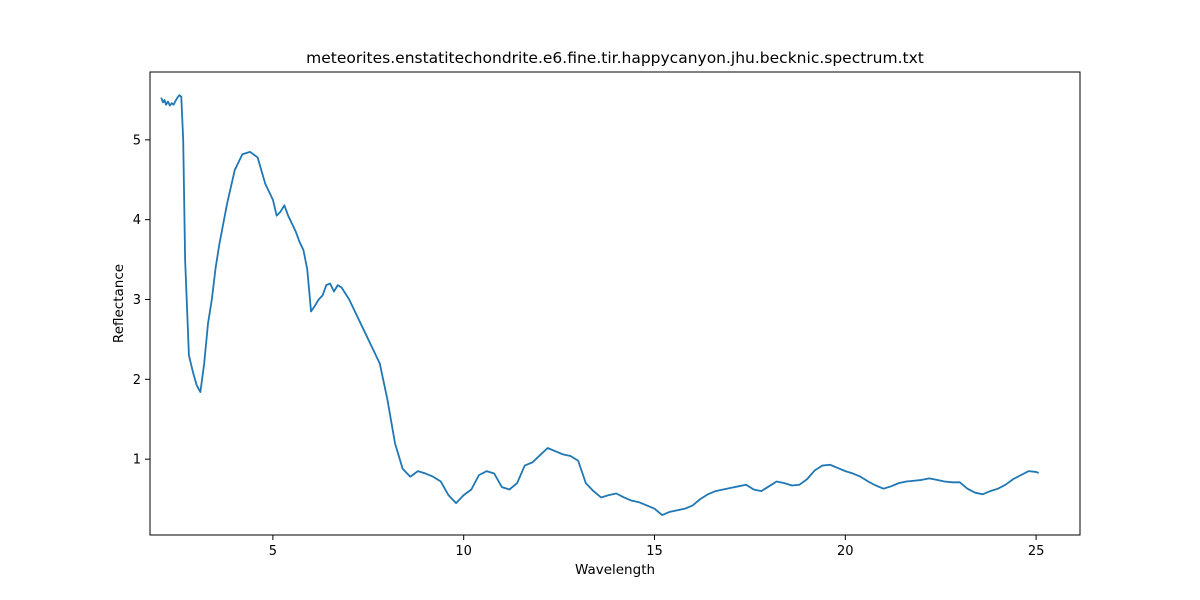 Image resolution: width=1200 pixels, height=600 pixels. Describe the element at coordinates (137, 140) in the screenshot. I see `y-tick-label: 5` at that location.